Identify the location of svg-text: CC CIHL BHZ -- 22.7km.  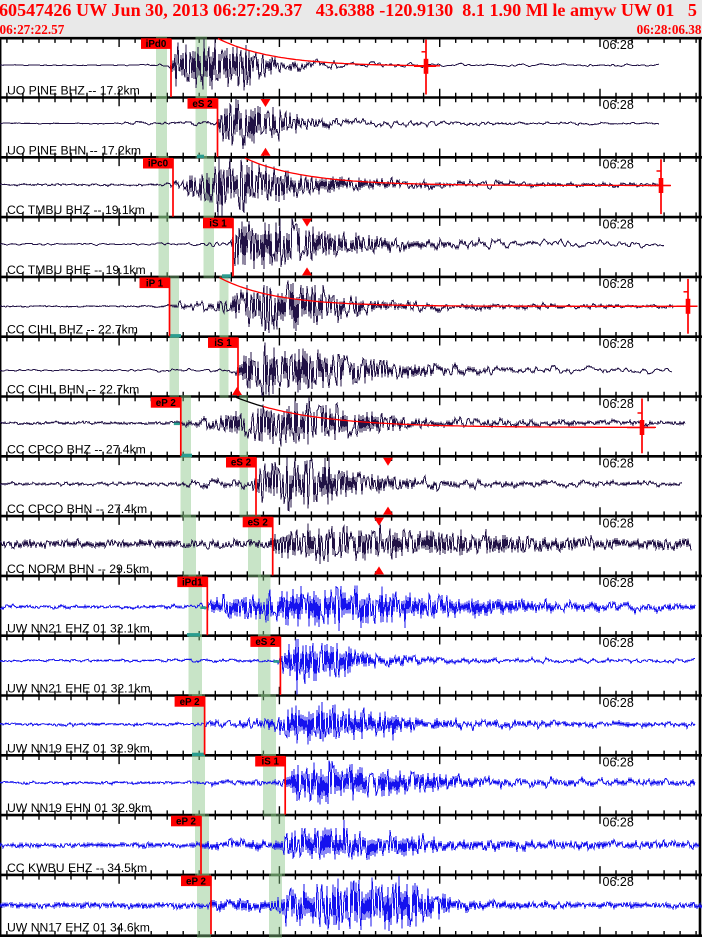
(72, 330).